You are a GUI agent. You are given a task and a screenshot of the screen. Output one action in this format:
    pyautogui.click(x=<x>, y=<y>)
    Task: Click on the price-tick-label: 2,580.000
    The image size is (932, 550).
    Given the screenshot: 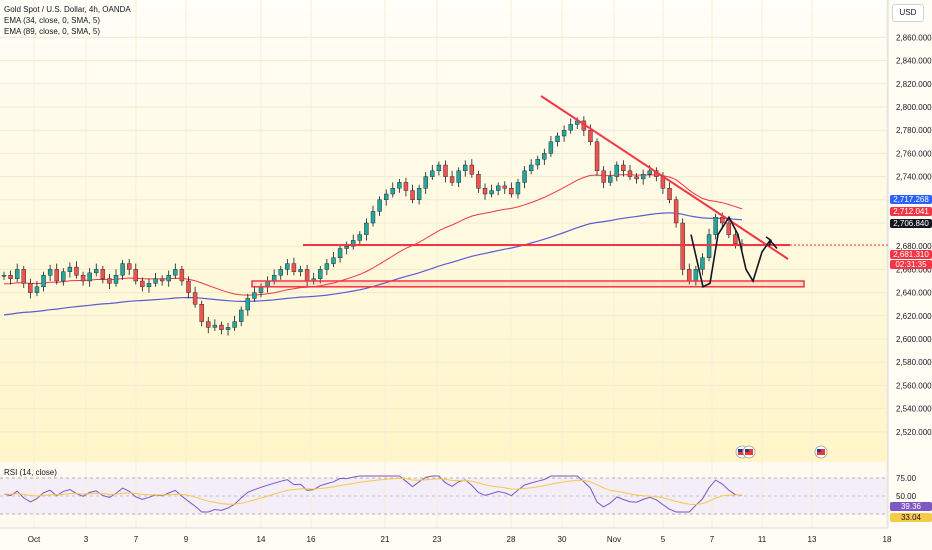 What is the action you would take?
    pyautogui.click(x=914, y=362)
    